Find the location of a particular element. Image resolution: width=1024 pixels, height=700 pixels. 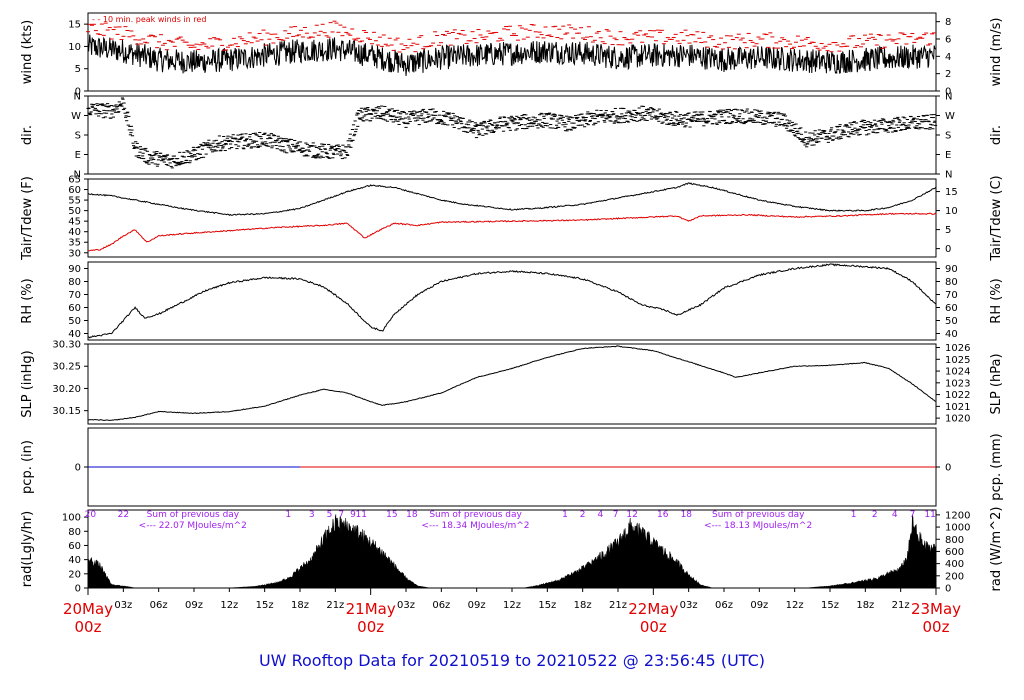

y-label-left: wind (kts) is located at coordinates (27, 52).